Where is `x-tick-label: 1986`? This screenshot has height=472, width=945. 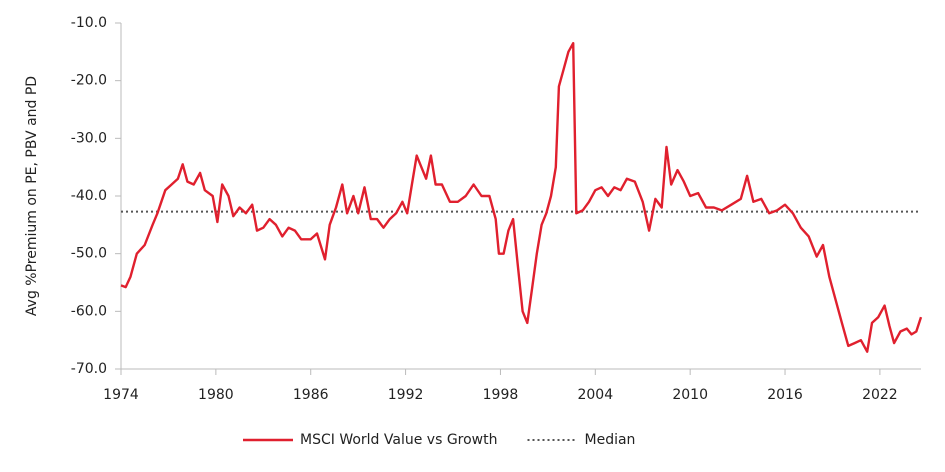
x-tick-label: 1986 is located at coordinates (311, 395).